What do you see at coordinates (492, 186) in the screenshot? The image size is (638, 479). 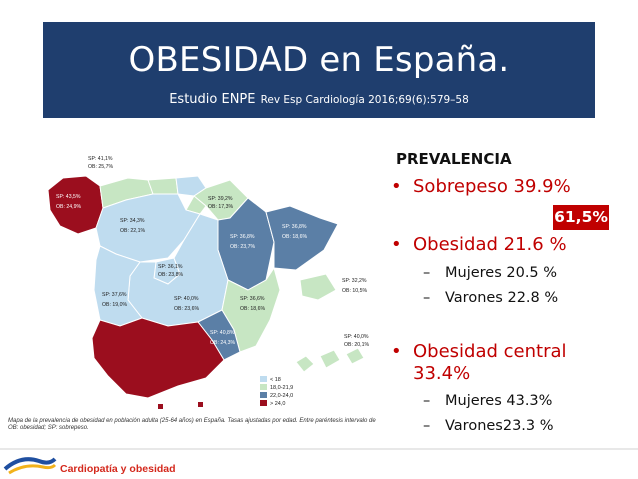 I see `sobrepeso-text: Sobrepeso 39.9%` at bounding box center [492, 186].